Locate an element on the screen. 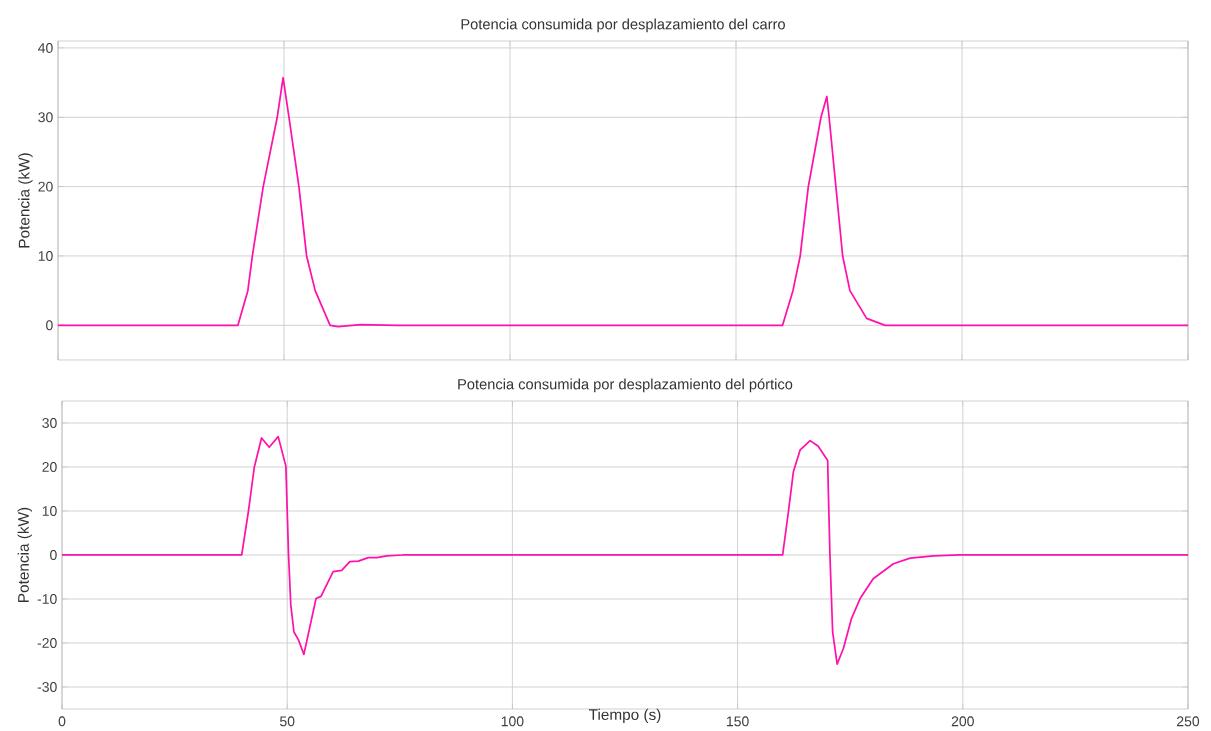 Image resolution: width=1211 pixels, height=731 pixels. chart-title: Potencia consumida por desplazamiento del pórtico is located at coordinates (625, 385).